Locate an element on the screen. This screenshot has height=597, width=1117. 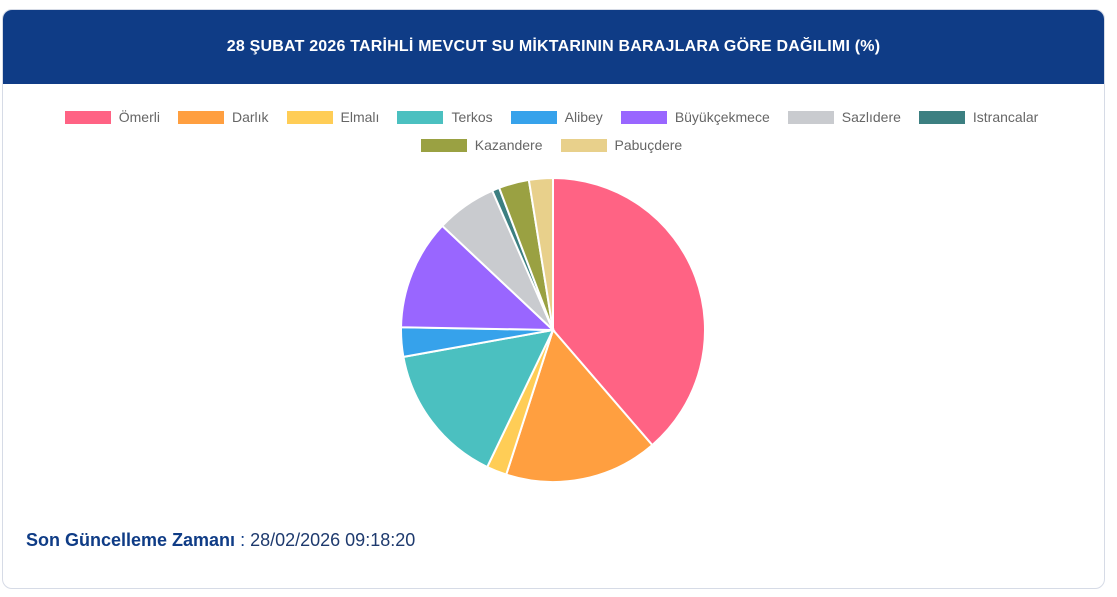
legend-item: Elmalı is located at coordinates (333, 117).